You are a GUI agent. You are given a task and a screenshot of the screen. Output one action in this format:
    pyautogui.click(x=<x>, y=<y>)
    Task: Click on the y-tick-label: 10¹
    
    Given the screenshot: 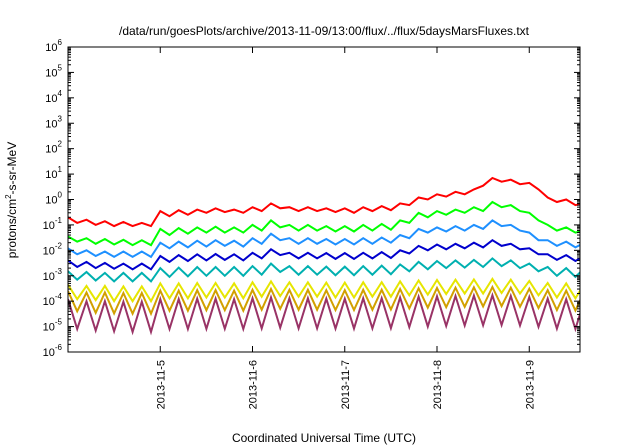 What is the action you would take?
    pyautogui.click(x=53, y=173)
    